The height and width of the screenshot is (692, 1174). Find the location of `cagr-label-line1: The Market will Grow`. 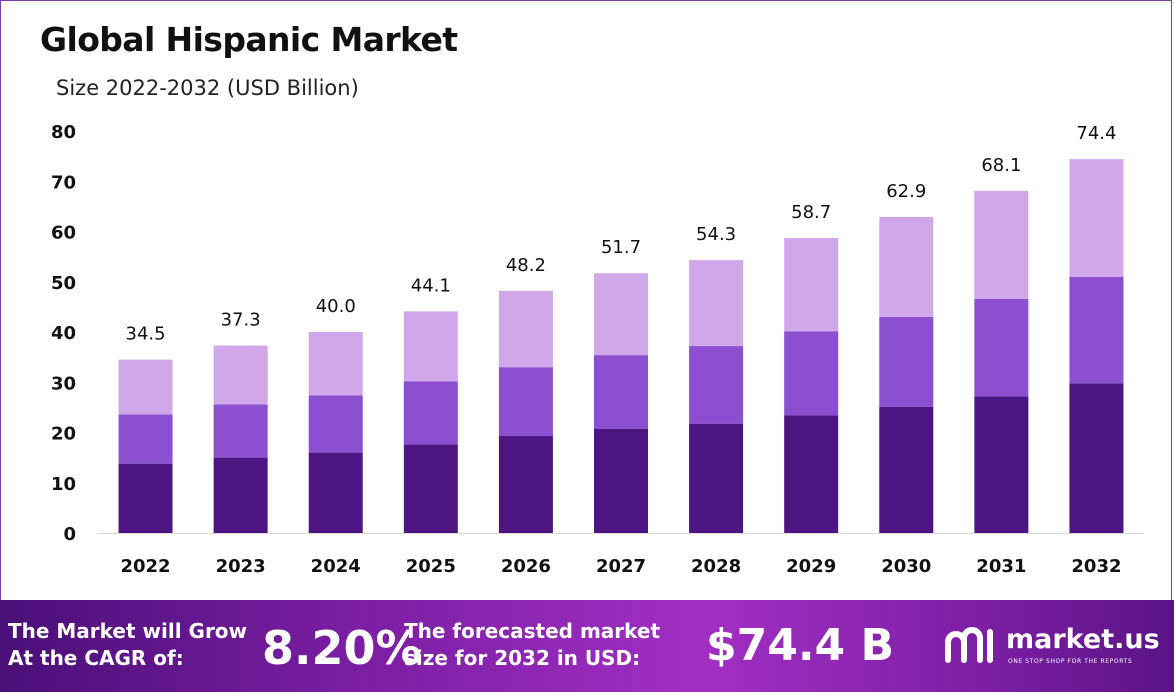

cagr-label-line1: The Market will Grow is located at coordinates (128, 631).